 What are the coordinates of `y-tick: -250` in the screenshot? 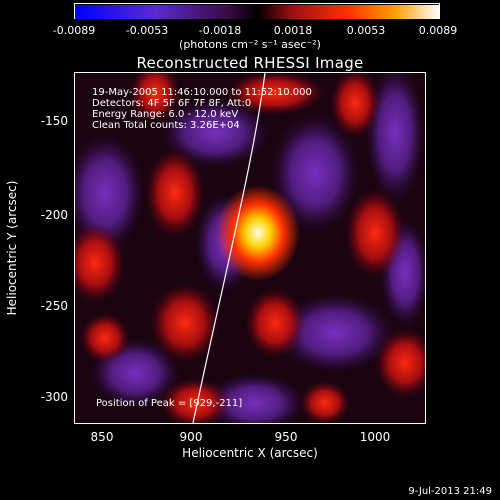 It's located at (54, 306).